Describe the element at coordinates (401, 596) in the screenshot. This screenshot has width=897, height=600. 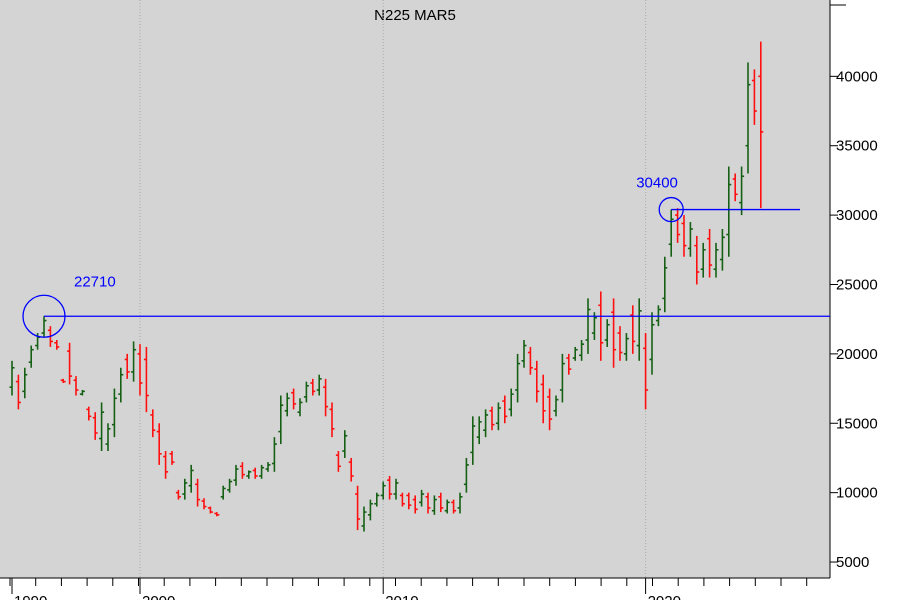
I see `x-tick-label: 2010` at that location.